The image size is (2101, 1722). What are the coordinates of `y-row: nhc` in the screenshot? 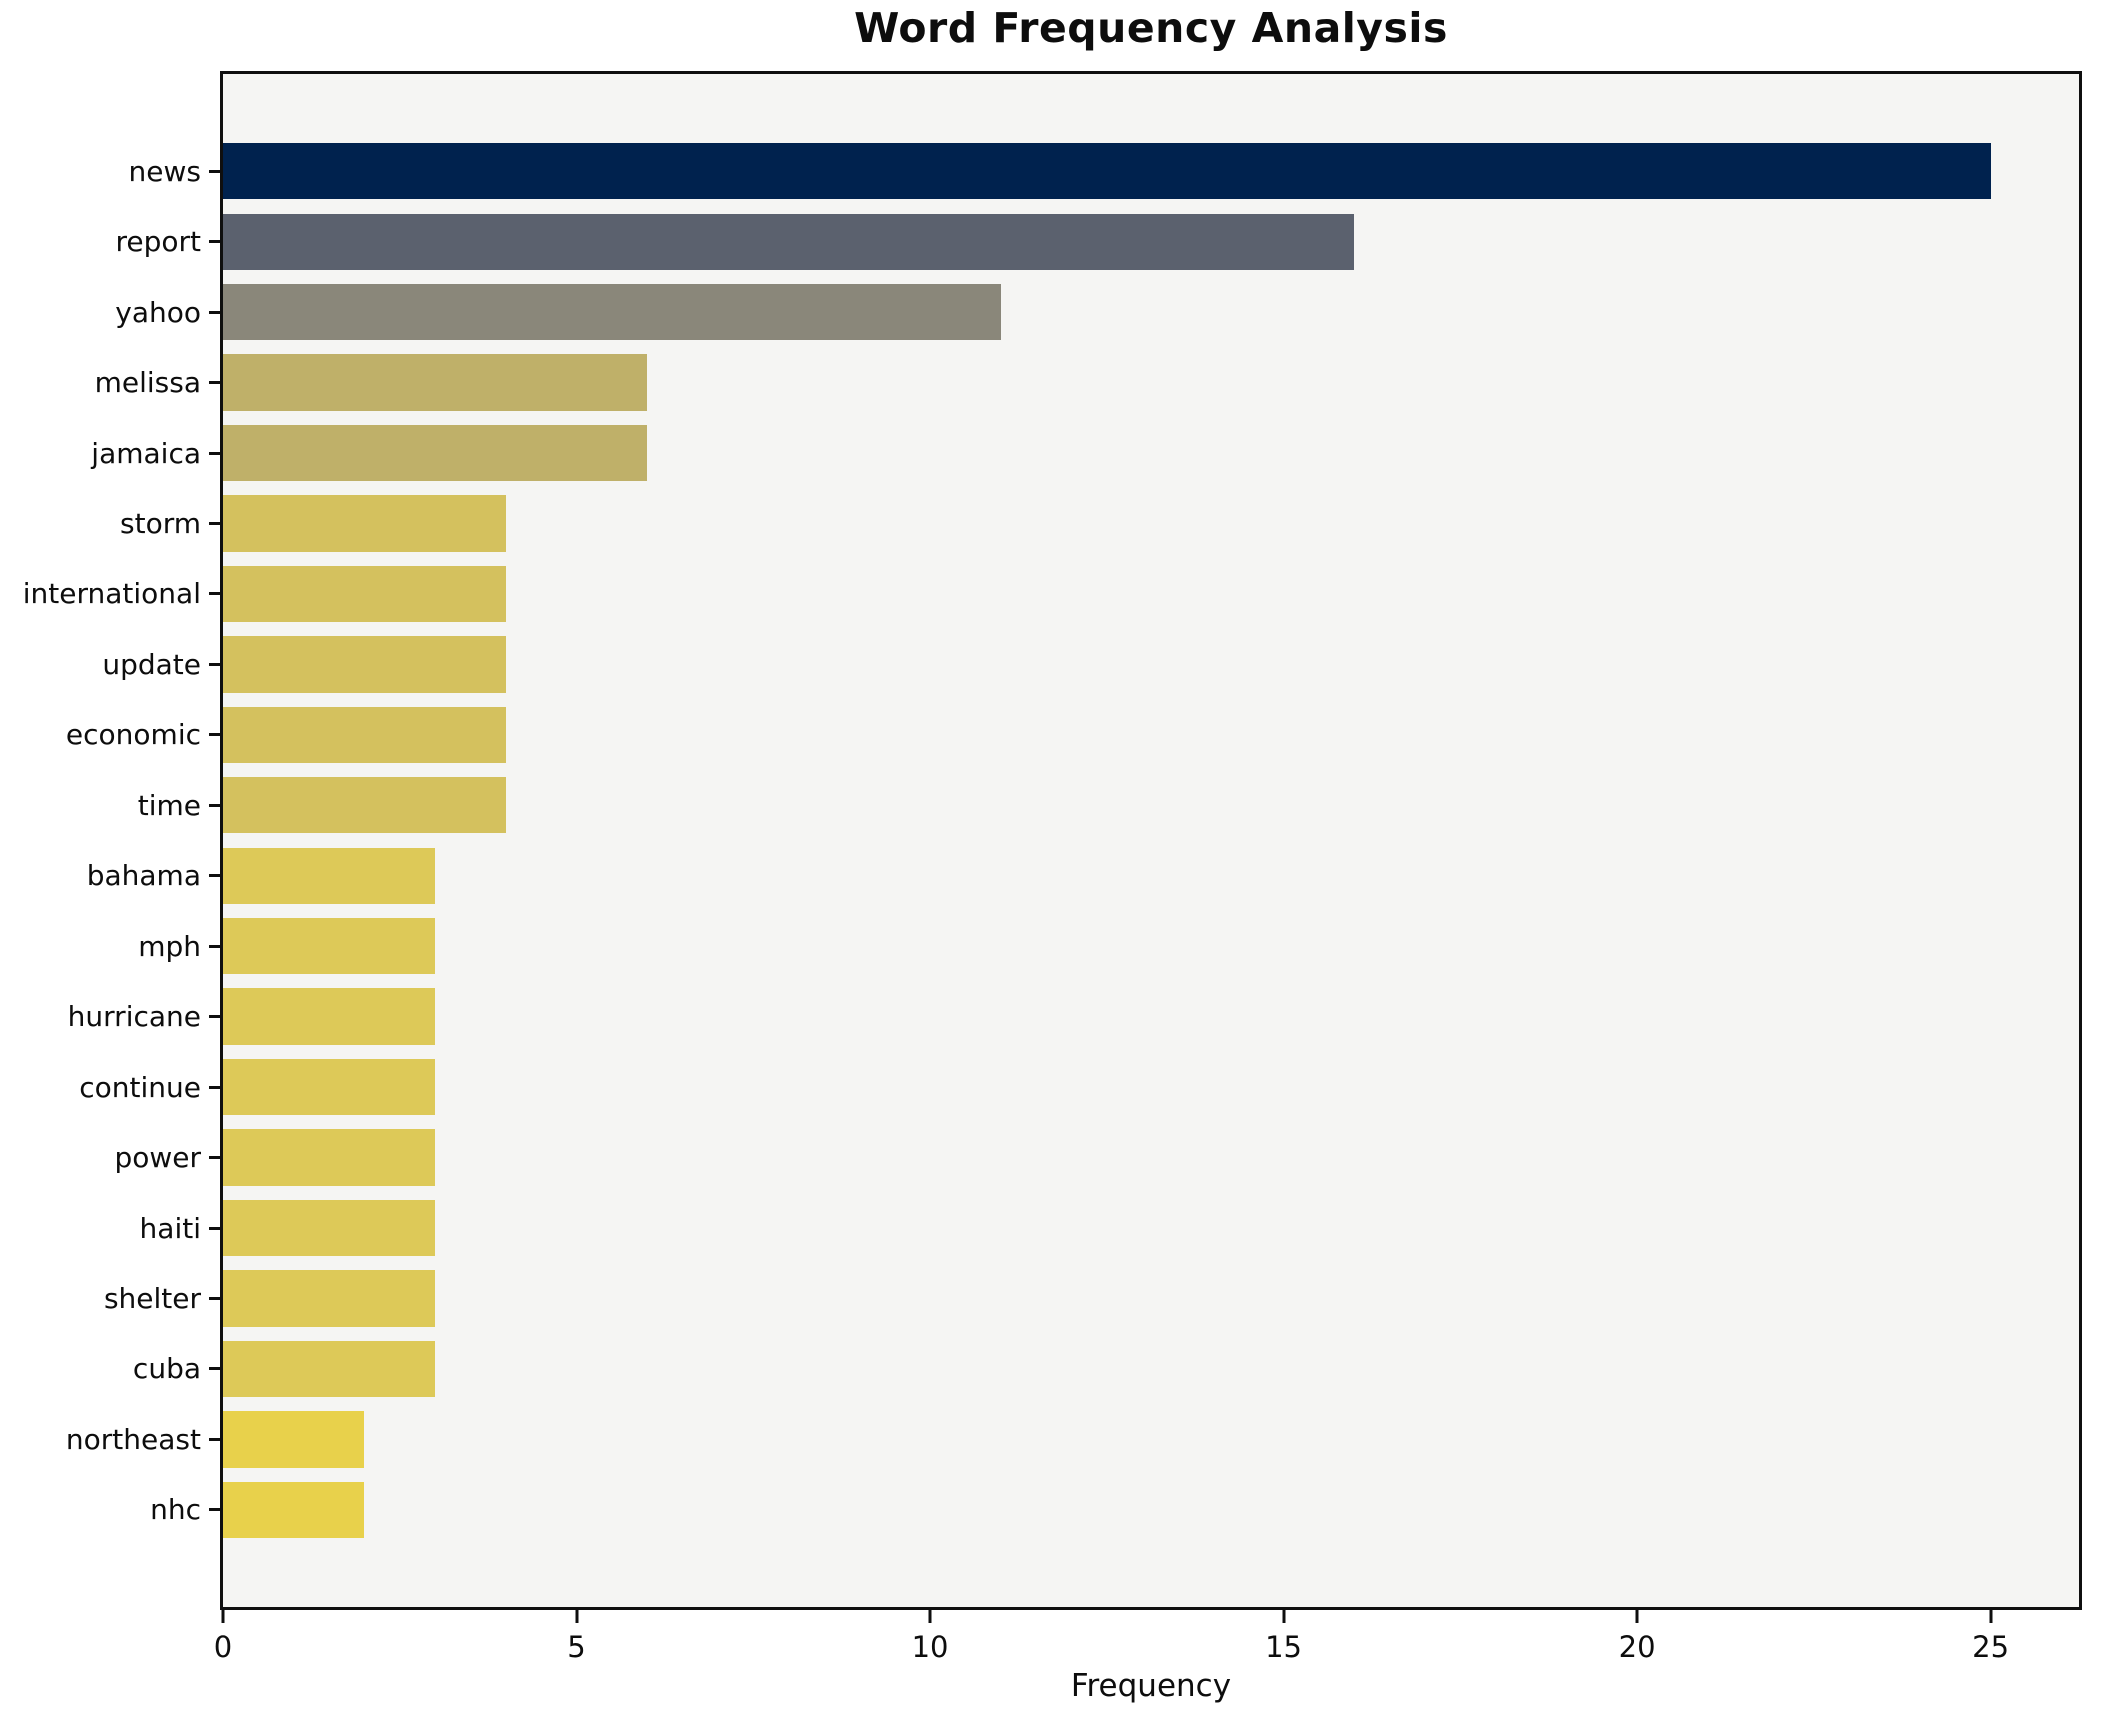 It's located at (110, 1510).